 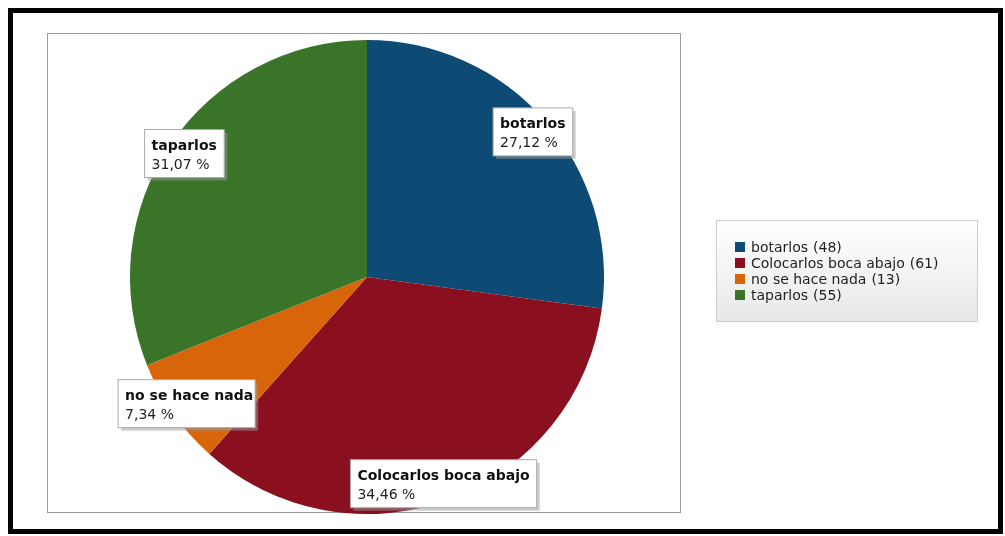 I want to click on legend-label: botarlos, so click(x=780, y=247).